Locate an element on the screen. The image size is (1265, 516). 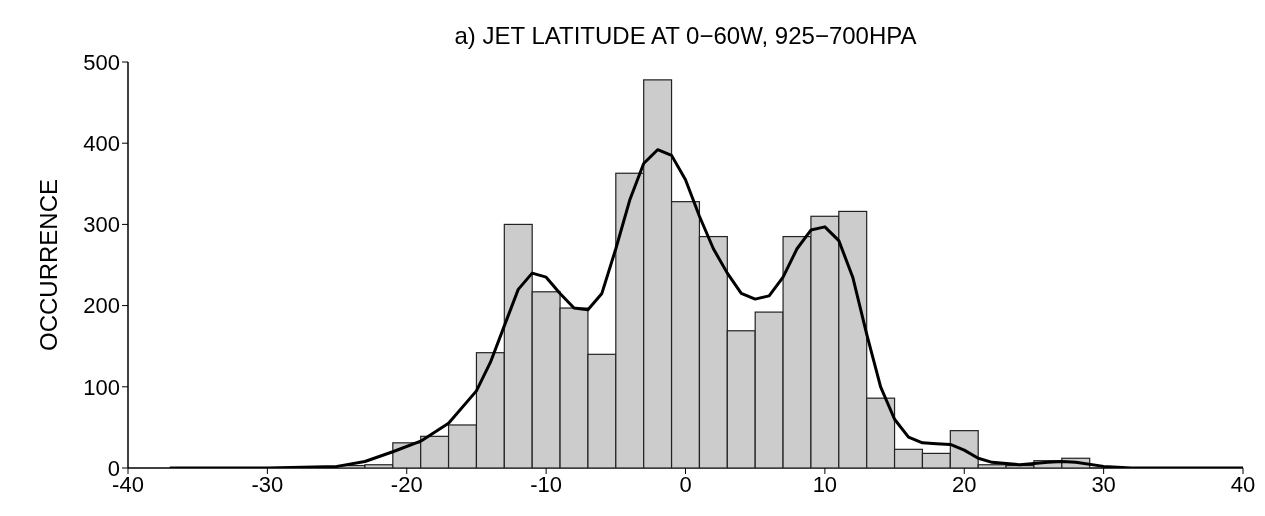
x-tick-label: -20 is located at coordinates (406, 484).